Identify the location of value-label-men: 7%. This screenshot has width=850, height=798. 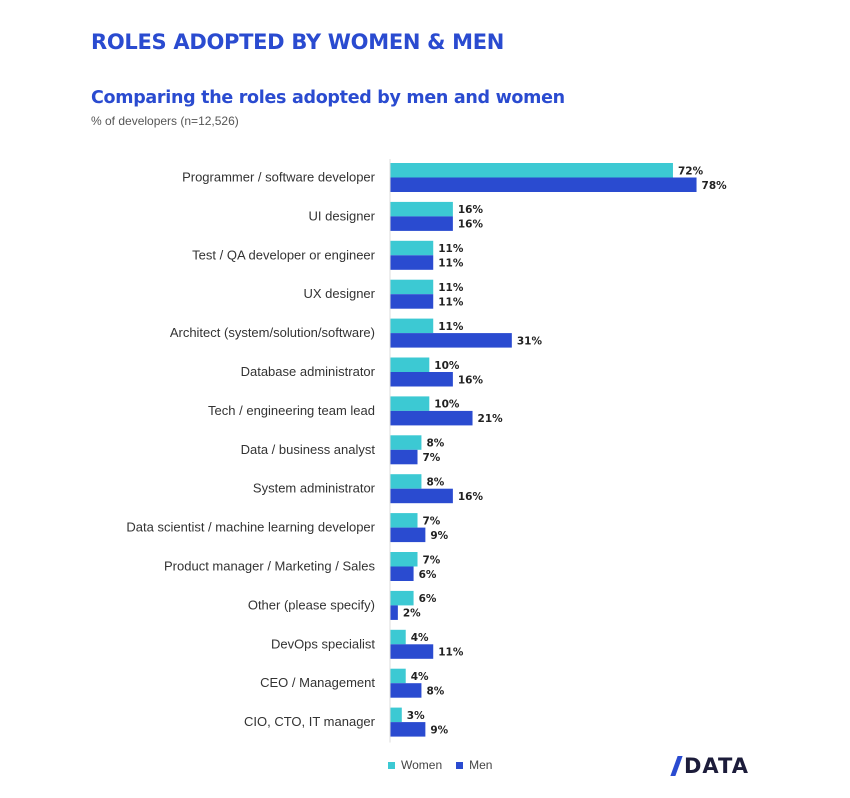
(432, 458).